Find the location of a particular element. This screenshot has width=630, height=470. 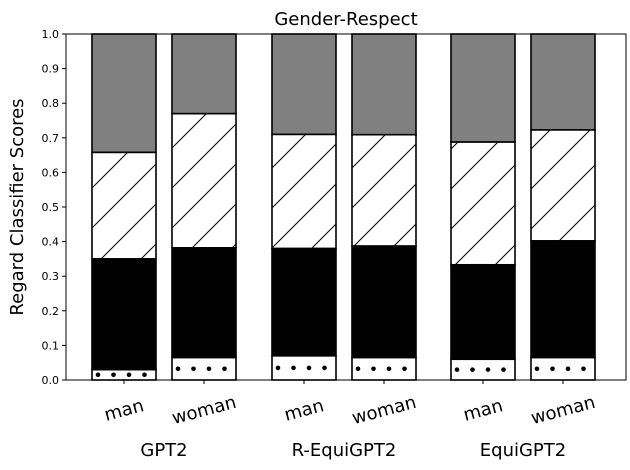

y-tick-label: 1.0 is located at coordinates (51, 34).